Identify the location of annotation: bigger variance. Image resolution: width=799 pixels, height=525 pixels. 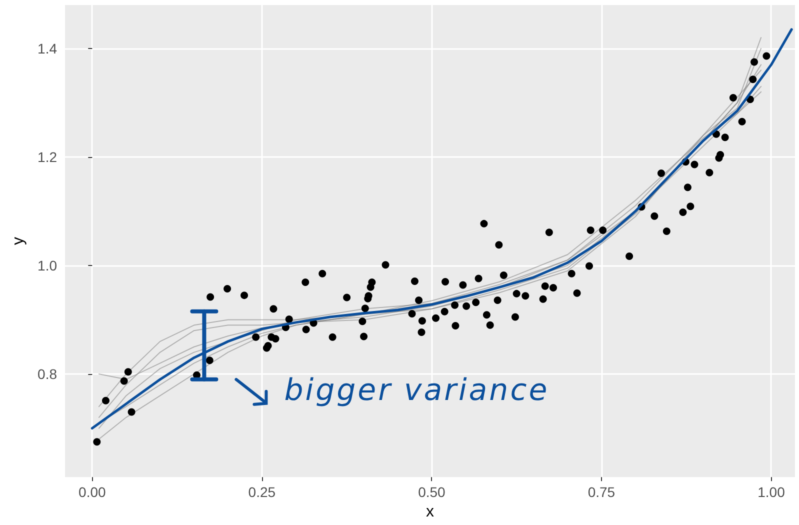
(417, 390).